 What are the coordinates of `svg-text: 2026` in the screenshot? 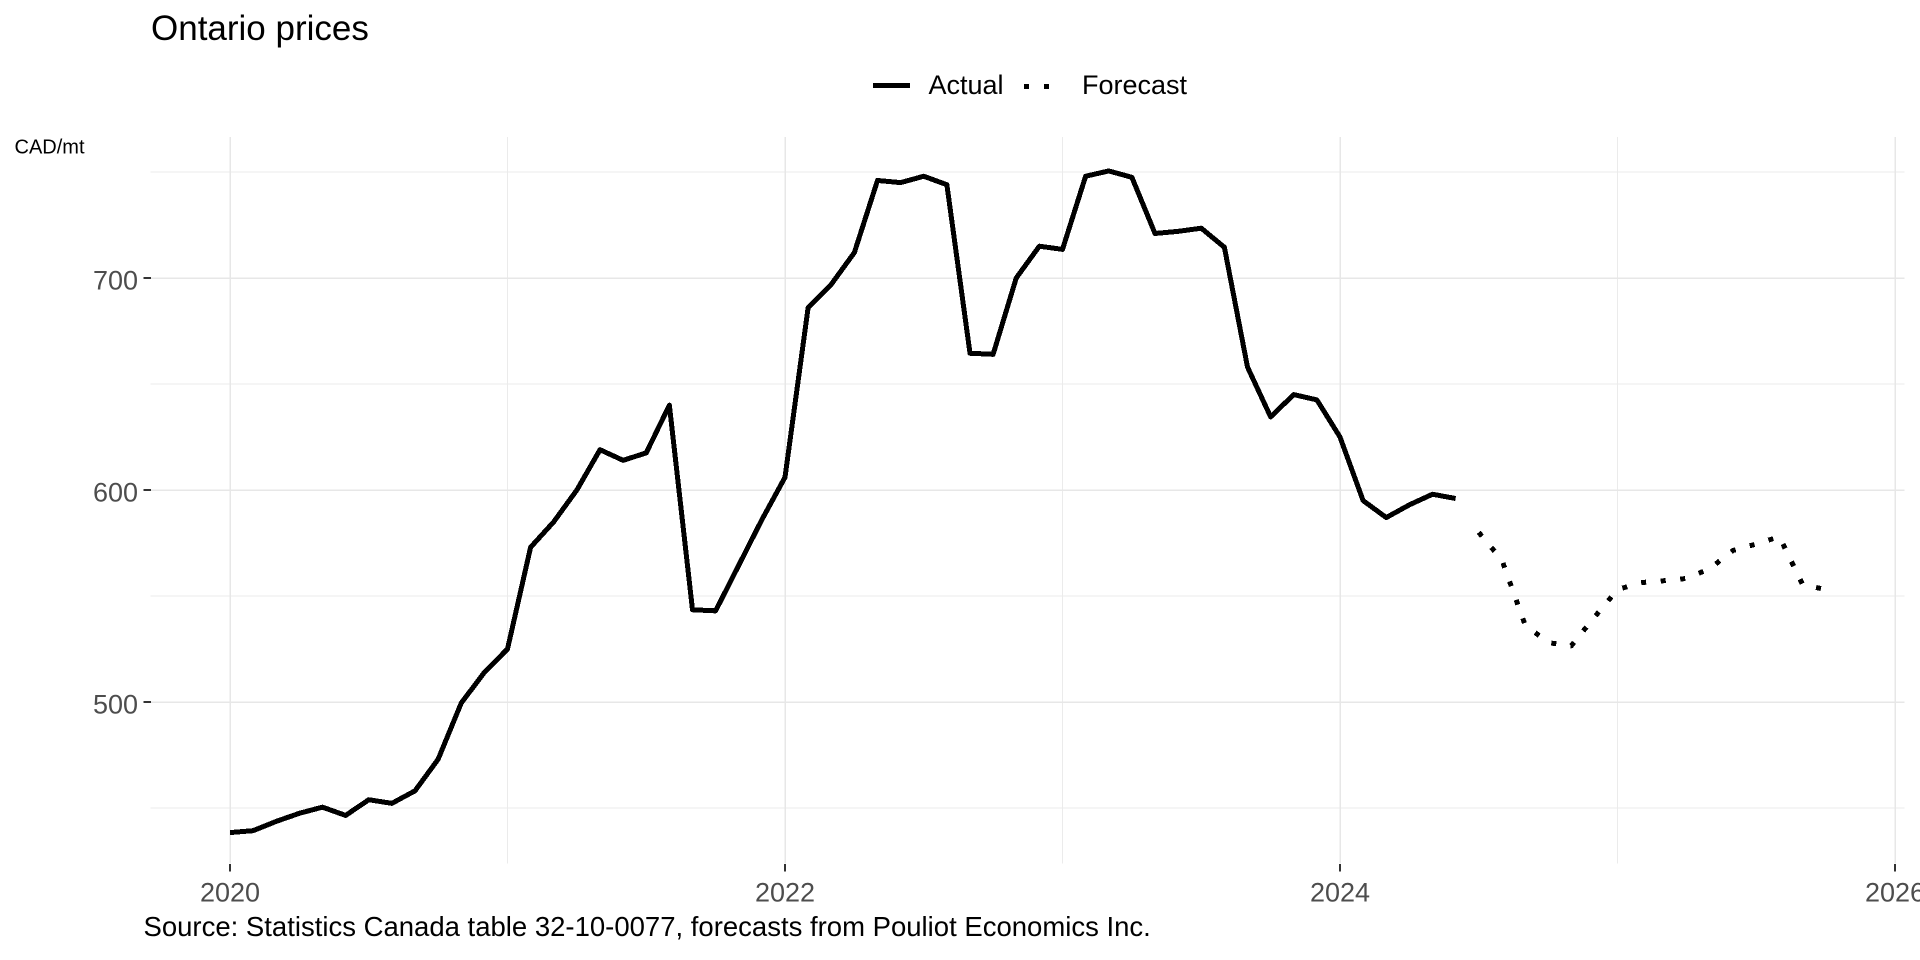 It's located at (1892, 893).